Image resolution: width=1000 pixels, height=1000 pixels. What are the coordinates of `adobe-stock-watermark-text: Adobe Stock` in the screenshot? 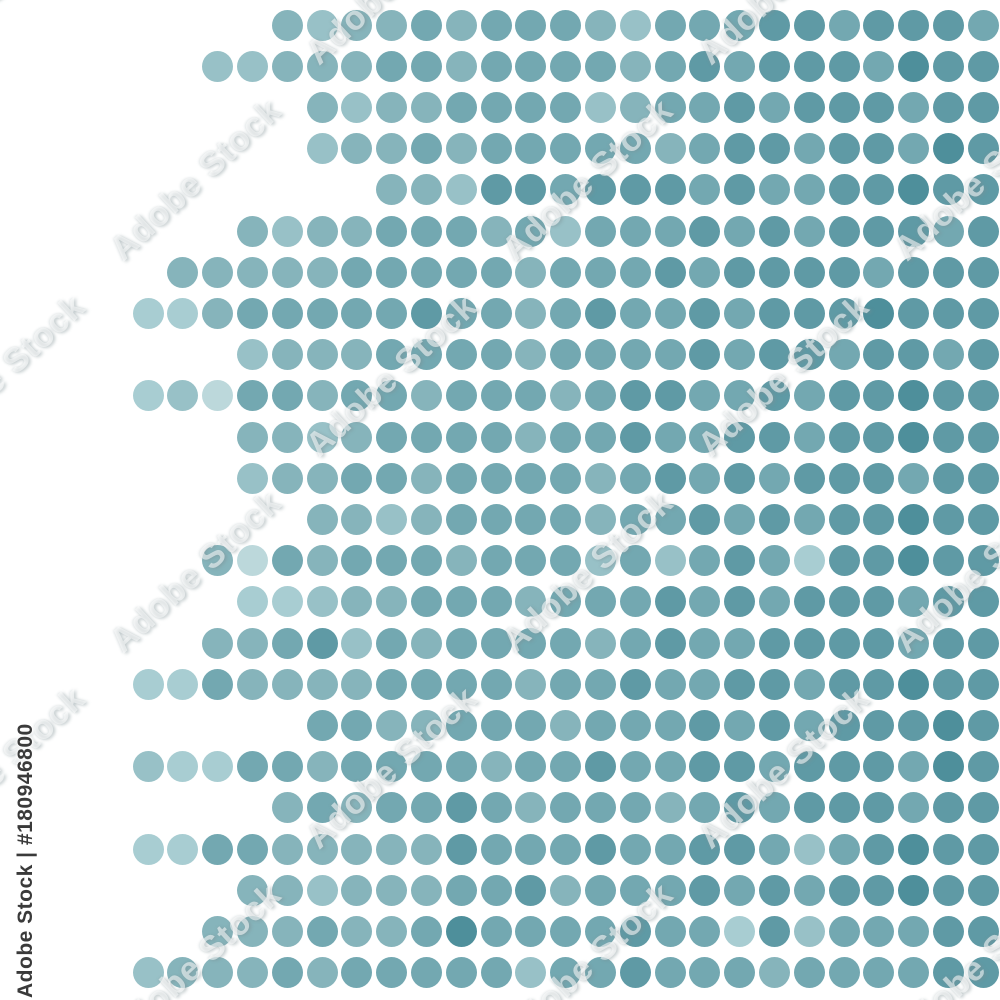 It's located at (46, 36).